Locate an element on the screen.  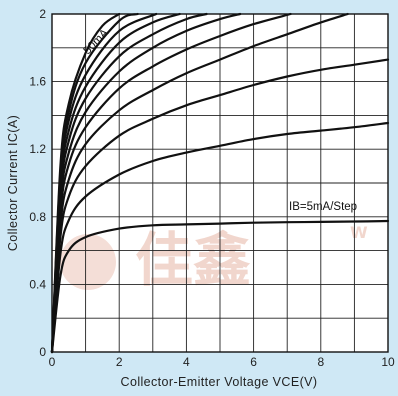
x-axis-label: Collector-Emitter Voltage VCE(V) is located at coordinates (219, 382).